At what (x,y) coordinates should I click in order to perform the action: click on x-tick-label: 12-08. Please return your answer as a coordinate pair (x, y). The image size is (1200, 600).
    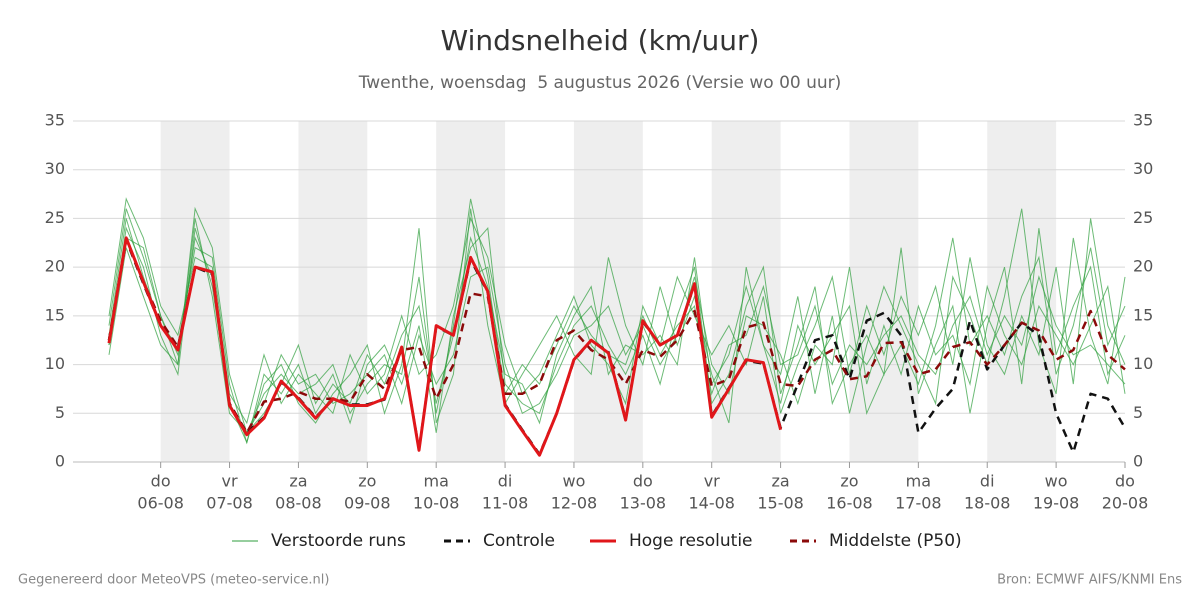
    Looking at the image, I should click on (574, 503).